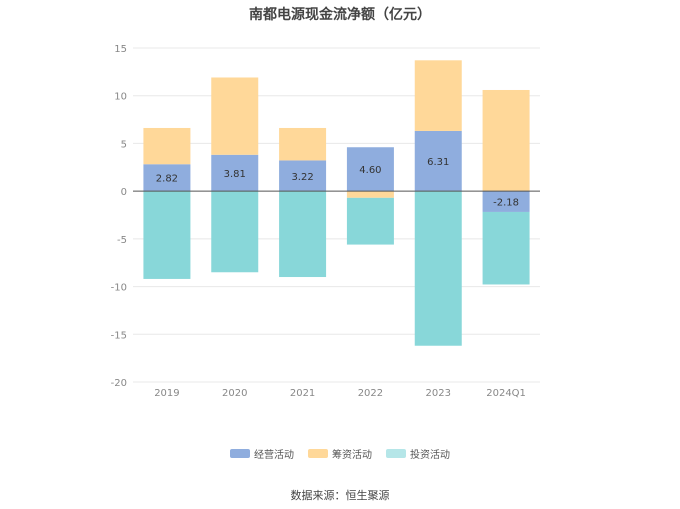  I want to click on chart-legend: 经营活动 筹资活动 投资活动, so click(340, 453).